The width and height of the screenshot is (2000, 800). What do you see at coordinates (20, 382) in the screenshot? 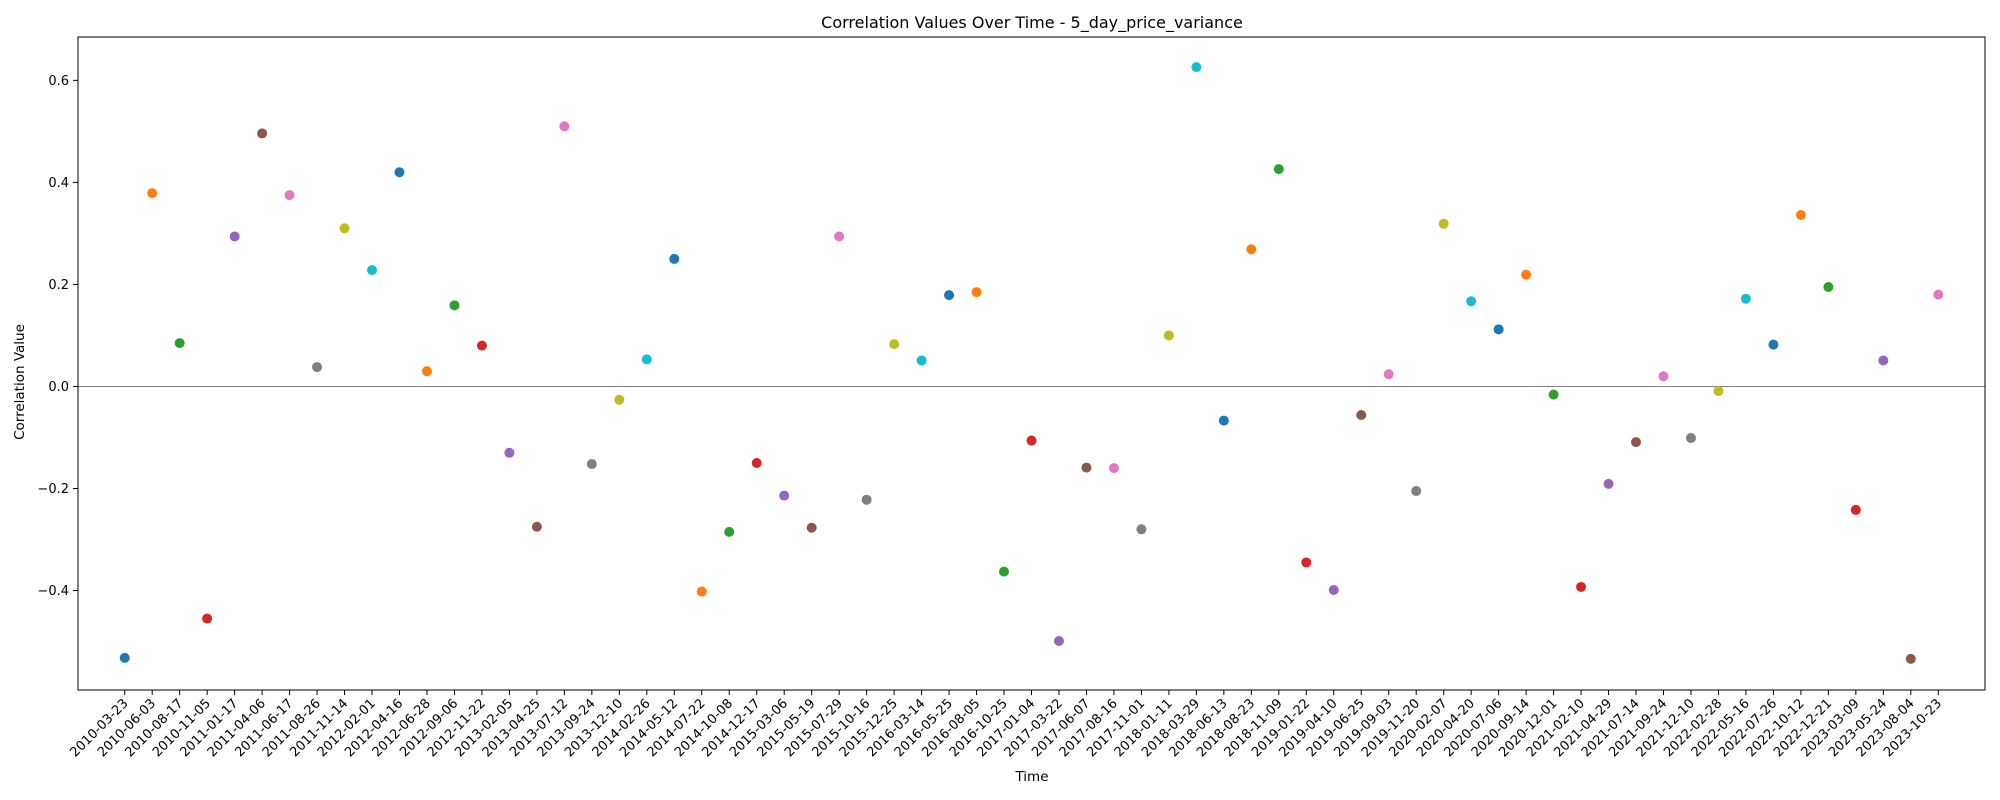
I see `y-axis-label: Correlation Value` at bounding box center [20, 382].